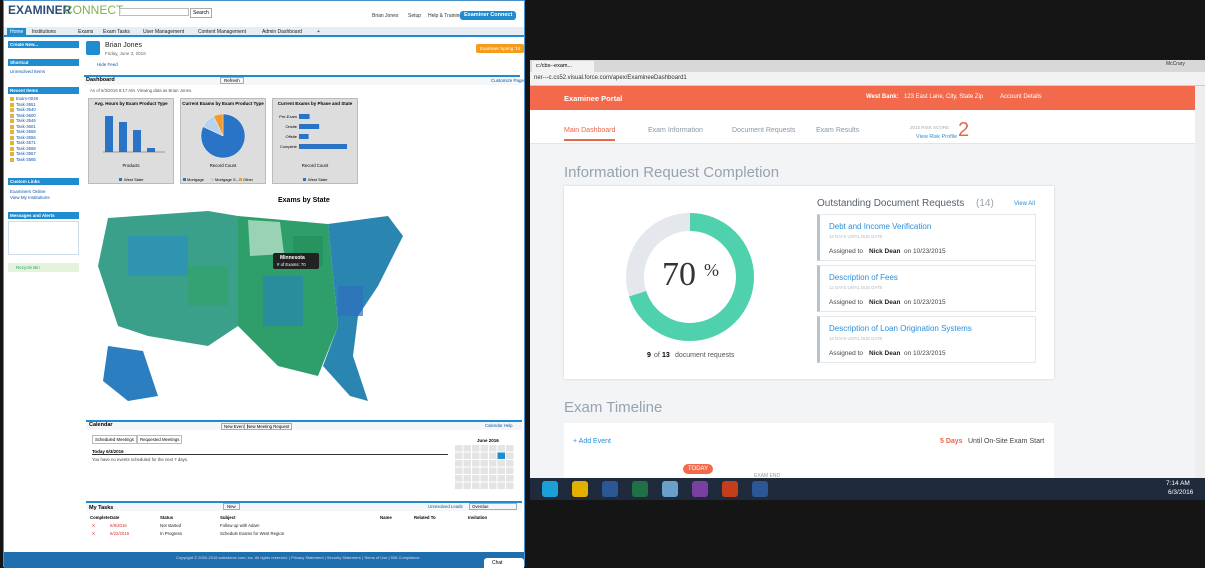 The width and height of the screenshot is (1205, 568). I want to click on tab: Exams, so click(86, 32).